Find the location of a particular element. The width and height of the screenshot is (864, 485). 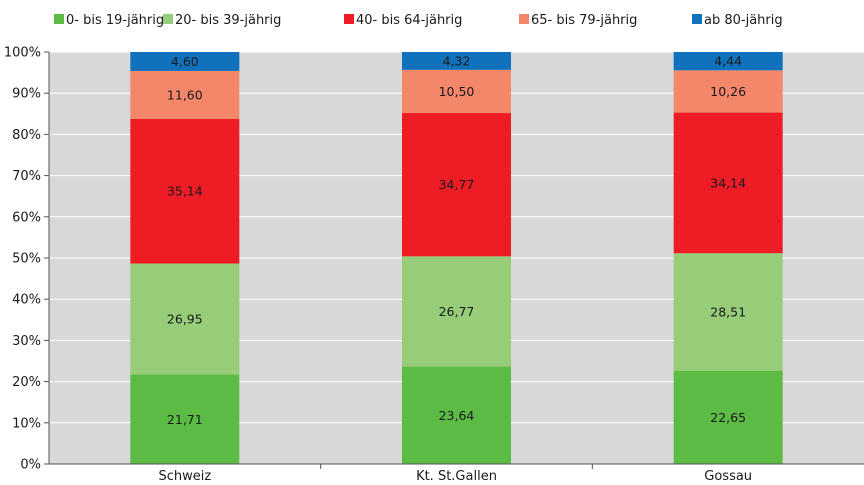

legend-label: 0- bis 19-jährig is located at coordinates (115, 20).